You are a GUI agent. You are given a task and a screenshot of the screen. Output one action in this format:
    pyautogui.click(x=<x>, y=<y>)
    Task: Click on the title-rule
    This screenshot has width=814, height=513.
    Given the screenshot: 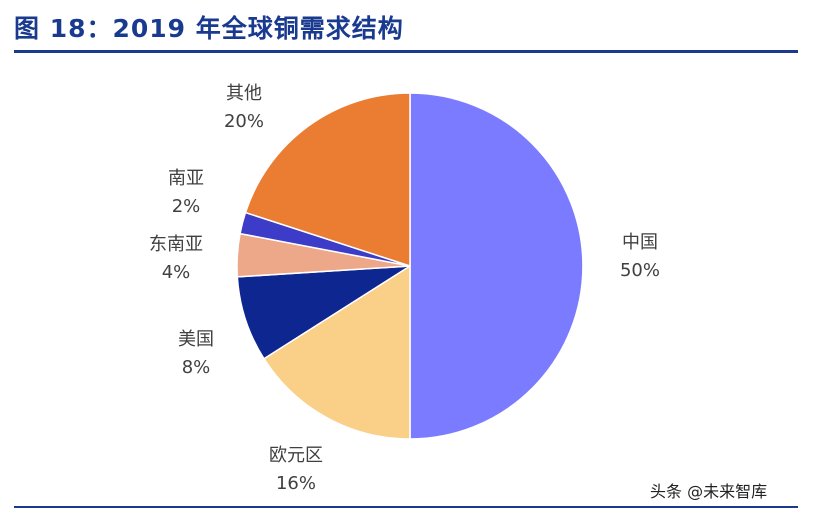 What is the action you would take?
    pyautogui.click(x=406, y=51)
    